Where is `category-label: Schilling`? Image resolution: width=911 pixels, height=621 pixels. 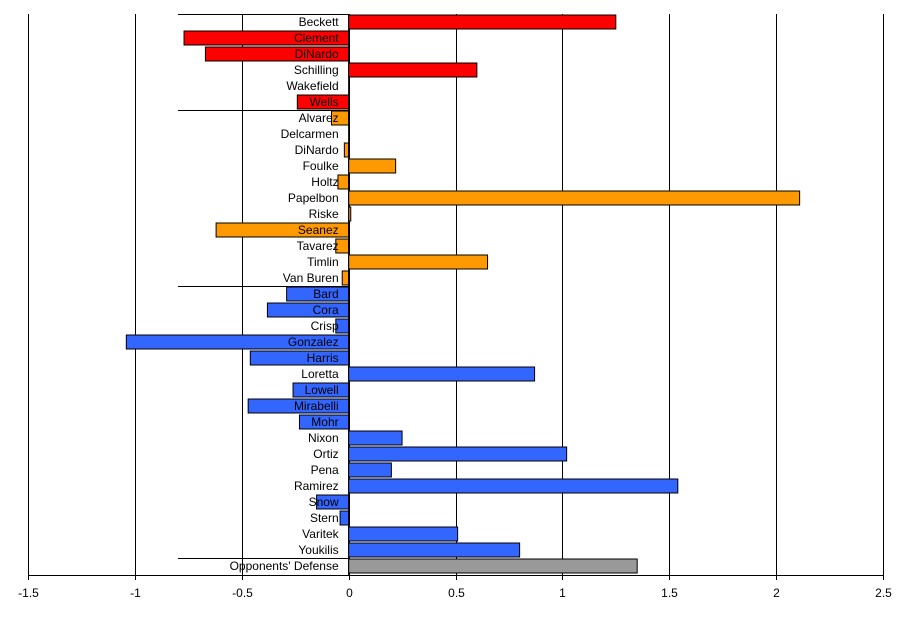
category-label: Schilling is located at coordinates (316, 70).